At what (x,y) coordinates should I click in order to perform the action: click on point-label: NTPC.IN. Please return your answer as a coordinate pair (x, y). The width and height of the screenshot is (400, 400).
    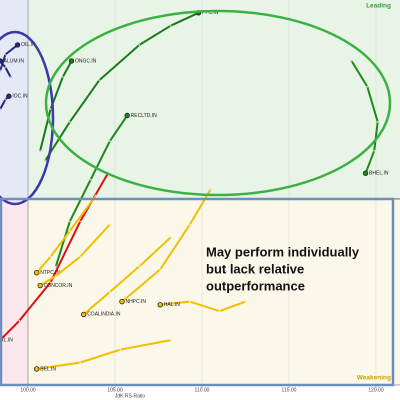
    Looking at the image, I should click on (50, 273).